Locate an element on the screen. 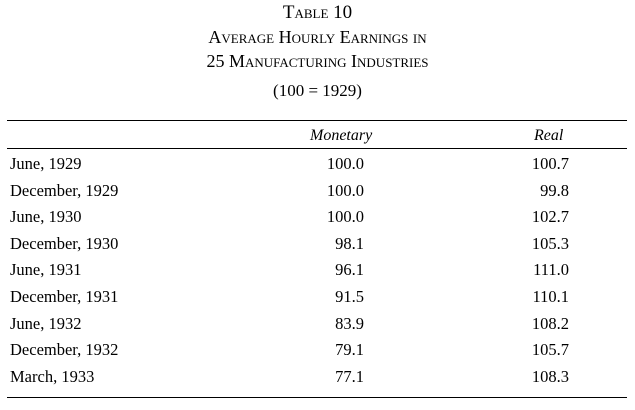  row-date: December, 1929 is located at coordinates (64, 190).